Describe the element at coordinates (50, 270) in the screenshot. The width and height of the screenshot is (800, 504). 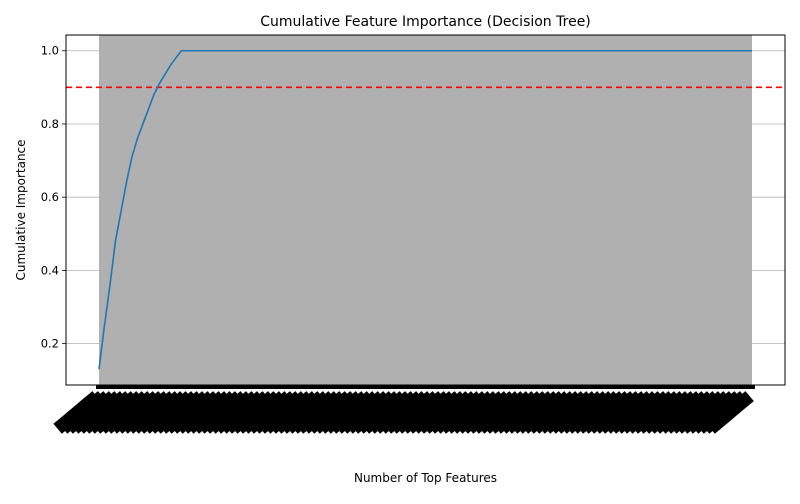
I see `y-tick-label: 0.4` at that location.